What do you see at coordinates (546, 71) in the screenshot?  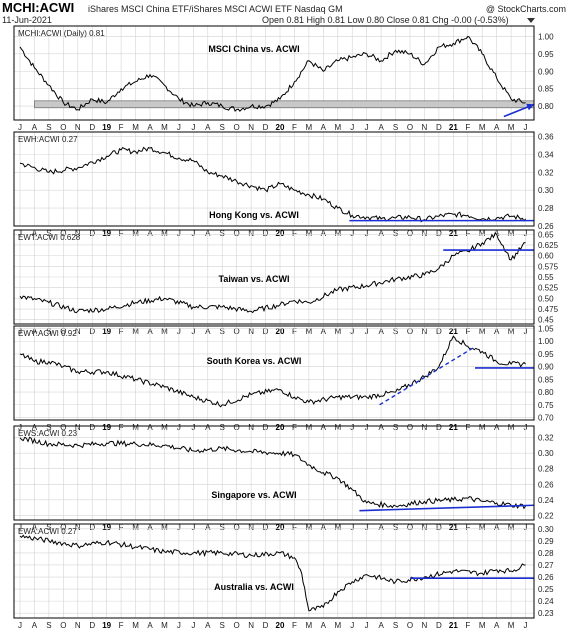 I see `y-tick-label: 0.90` at bounding box center [546, 71].